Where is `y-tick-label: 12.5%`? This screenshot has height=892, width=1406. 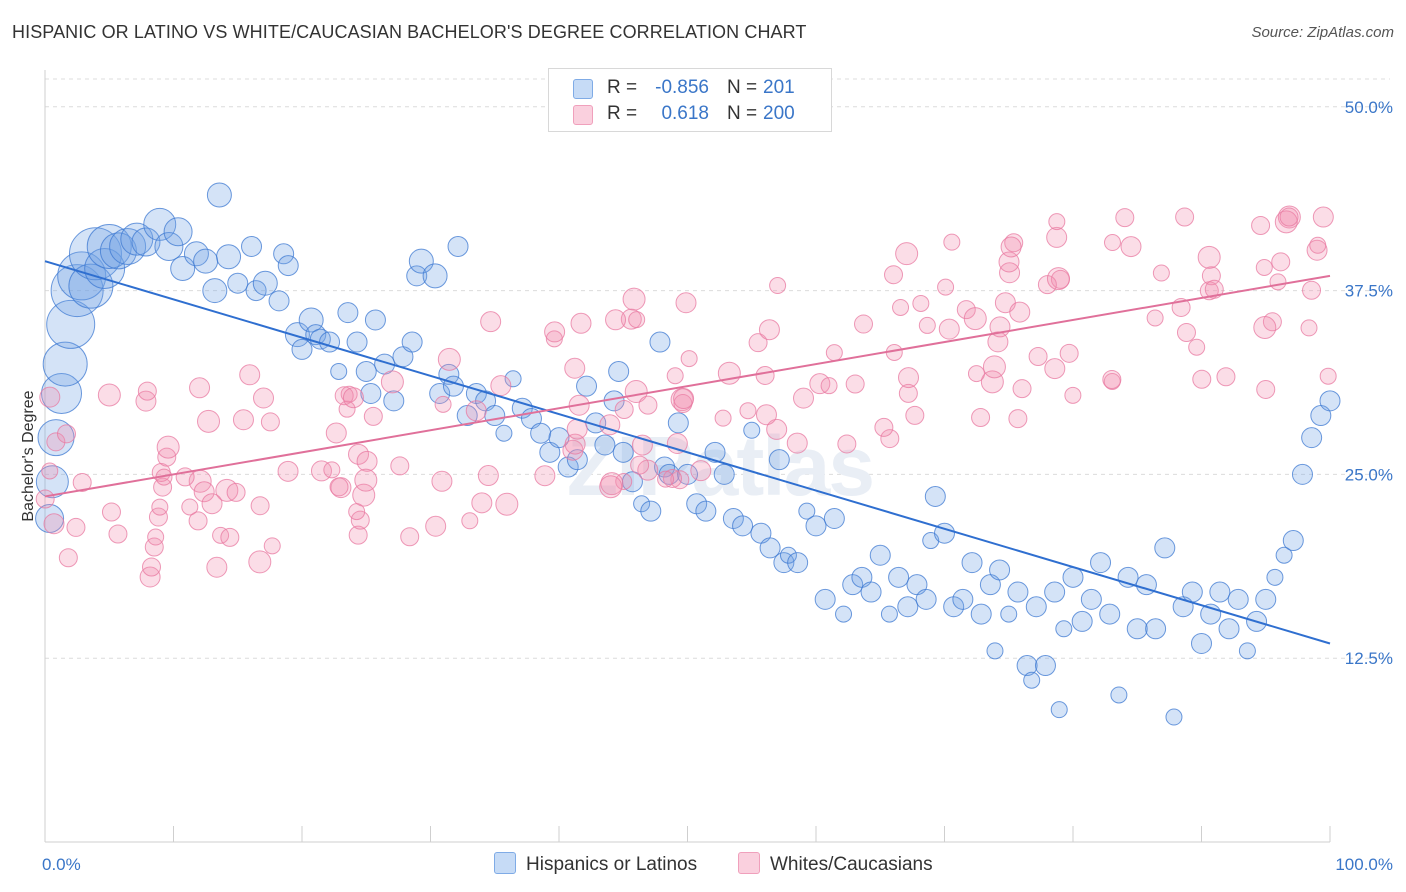 y-tick-label: 12.5% is located at coordinates (1369, 658).